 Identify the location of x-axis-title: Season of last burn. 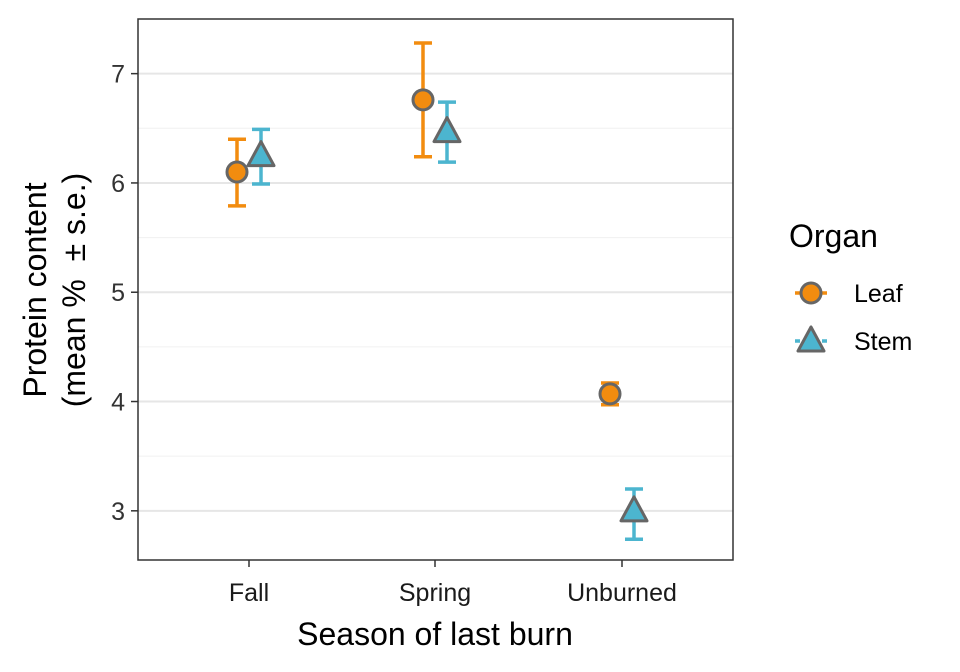
(435, 634).